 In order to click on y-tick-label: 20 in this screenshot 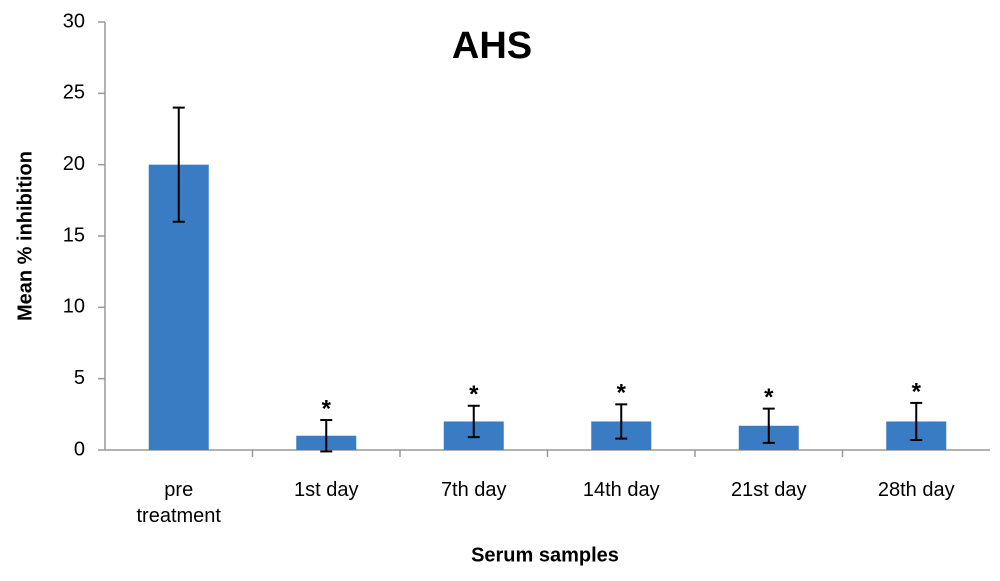, I will do `click(74, 164)`.